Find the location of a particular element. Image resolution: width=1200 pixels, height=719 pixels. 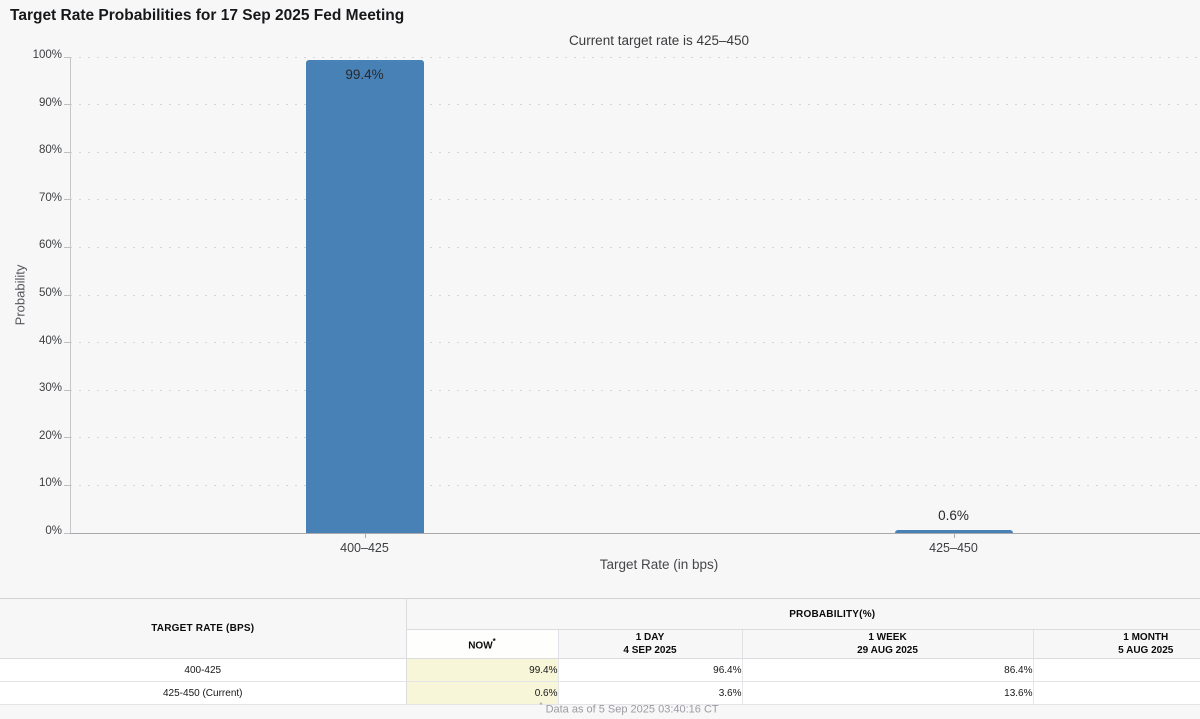

now-label: NOW is located at coordinates (480, 646).